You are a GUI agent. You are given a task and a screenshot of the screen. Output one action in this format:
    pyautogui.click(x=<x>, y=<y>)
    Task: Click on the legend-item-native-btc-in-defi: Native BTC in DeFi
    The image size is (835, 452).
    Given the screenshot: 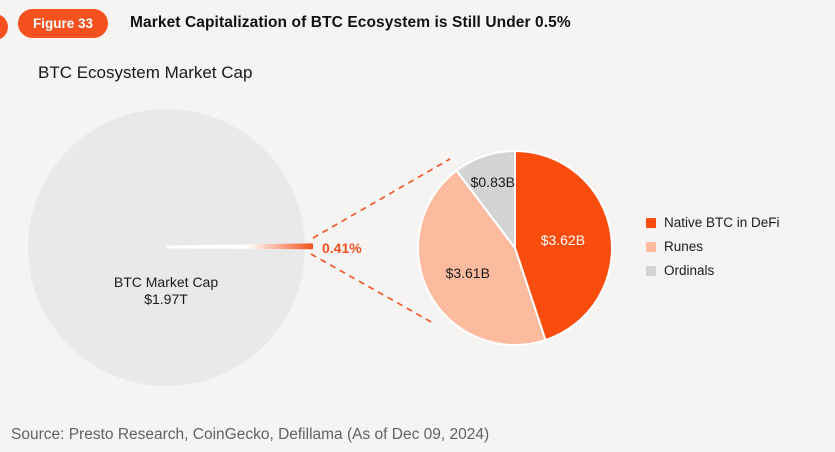 What is the action you would take?
    pyautogui.click(x=713, y=222)
    